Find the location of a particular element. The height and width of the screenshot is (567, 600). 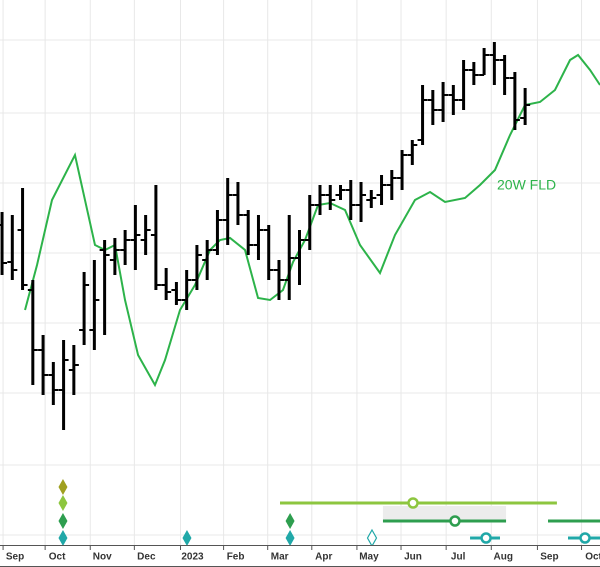

x-tick-label: Jul is located at coordinates (458, 557).